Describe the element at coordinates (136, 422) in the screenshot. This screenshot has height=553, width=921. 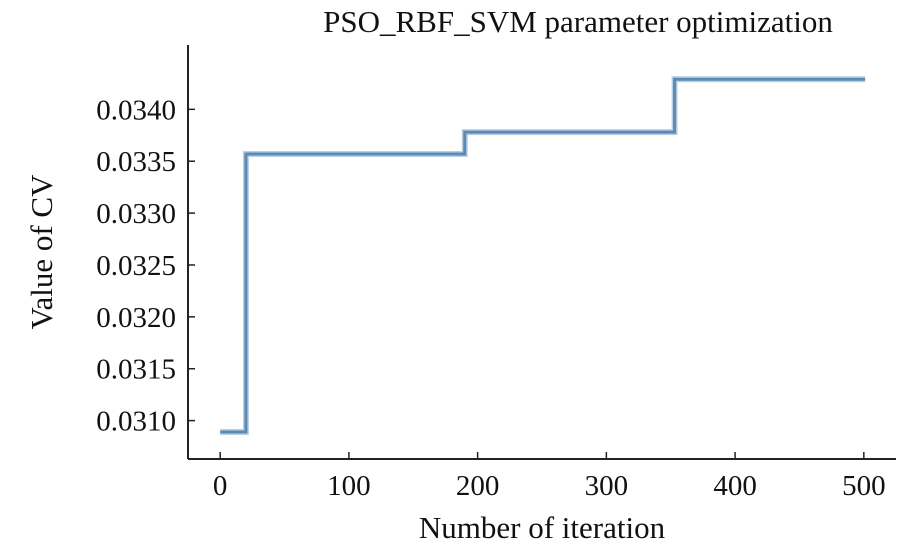
I see `y-tick-label: 0.0310` at that location.